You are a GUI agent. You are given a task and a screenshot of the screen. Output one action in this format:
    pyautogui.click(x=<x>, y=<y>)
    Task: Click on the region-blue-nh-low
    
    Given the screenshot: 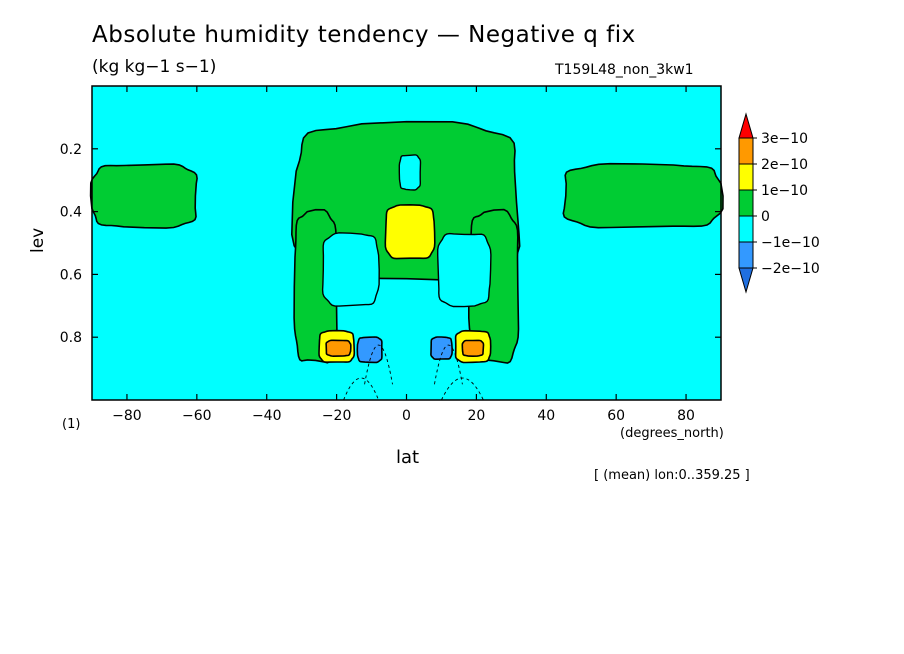 What is the action you would take?
    pyautogui.click(x=441, y=348)
    